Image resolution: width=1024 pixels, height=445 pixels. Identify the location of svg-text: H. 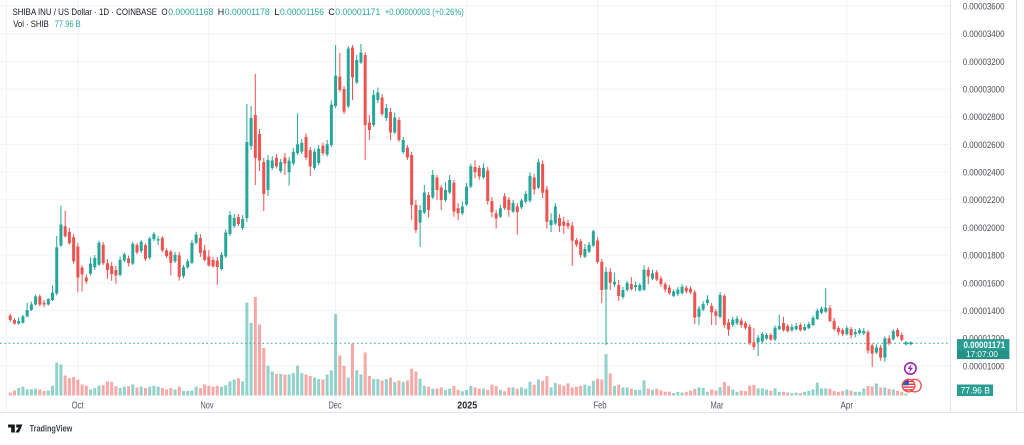
(221, 12).